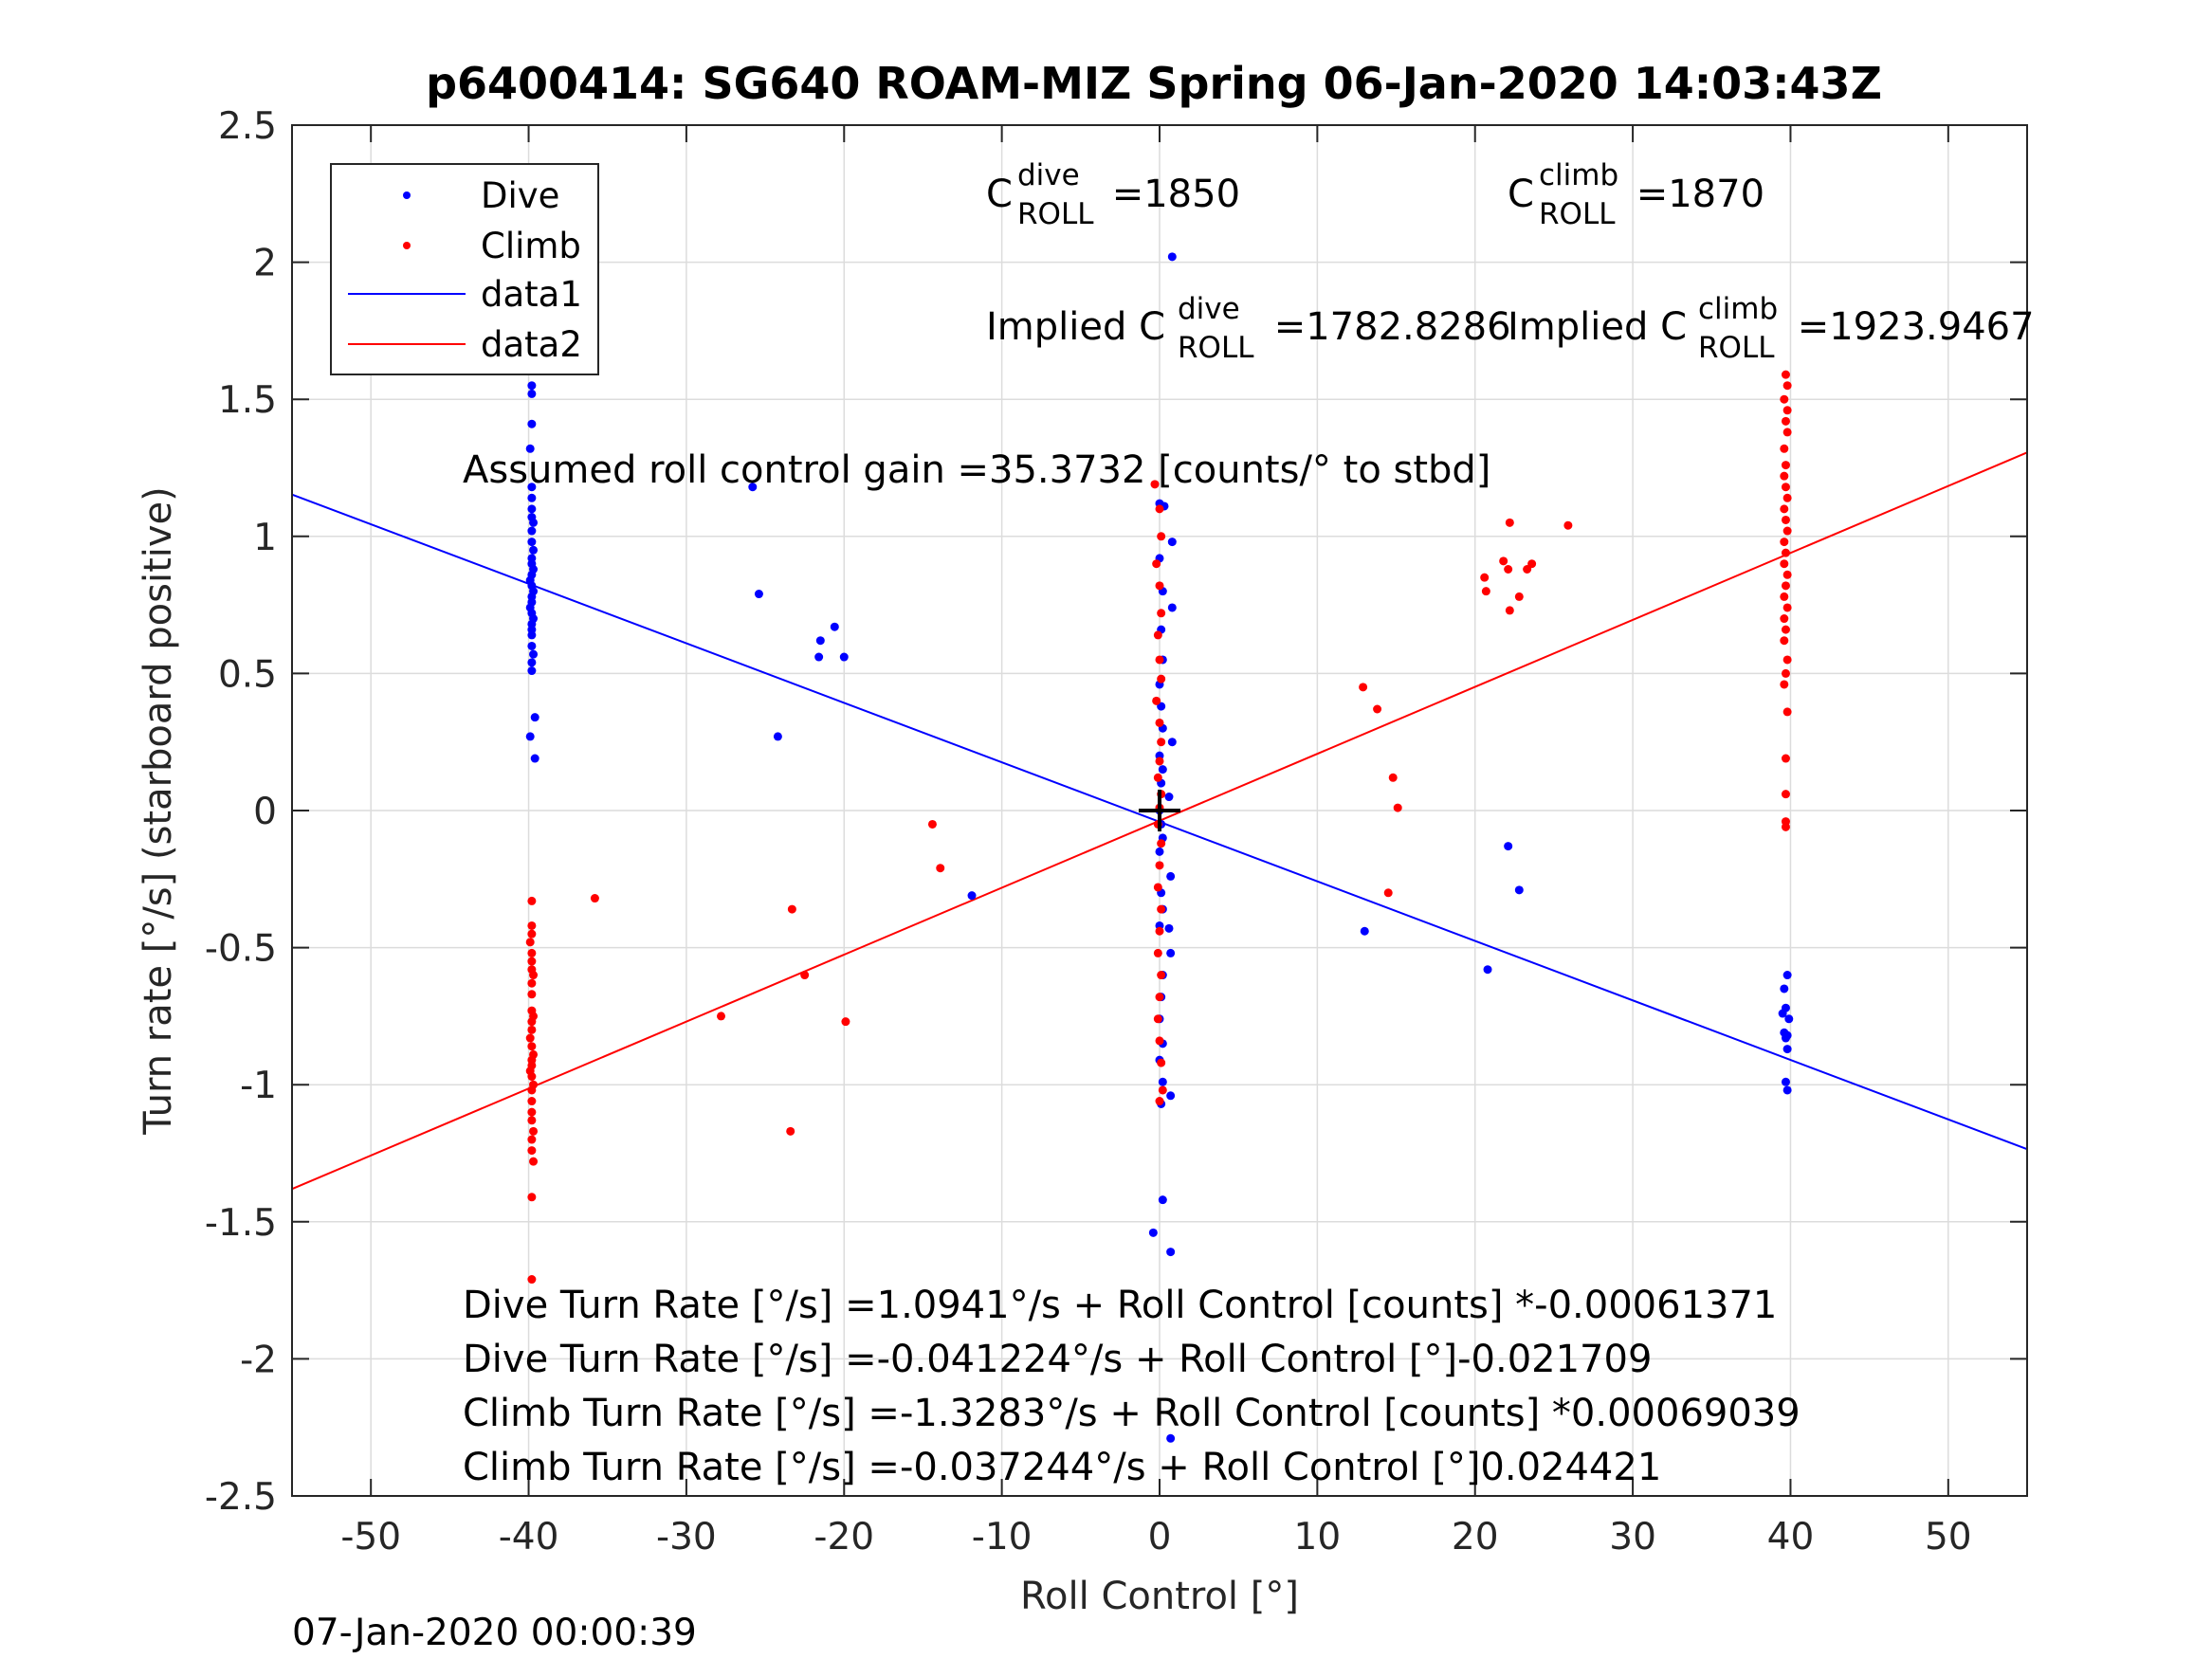 This screenshot has height=1659, width=2212. Describe the element at coordinates (1159, 1596) in the screenshot. I see `x-axis-label: Roll Control [°]` at that location.